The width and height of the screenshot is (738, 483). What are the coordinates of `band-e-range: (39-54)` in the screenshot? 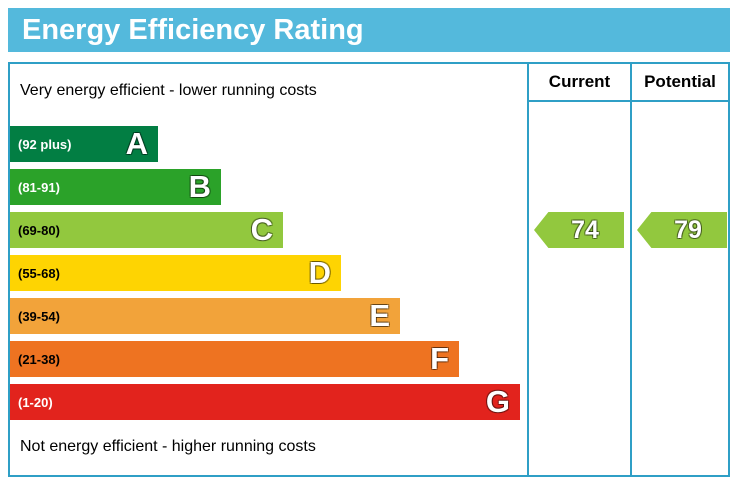 It's located at (39, 316).